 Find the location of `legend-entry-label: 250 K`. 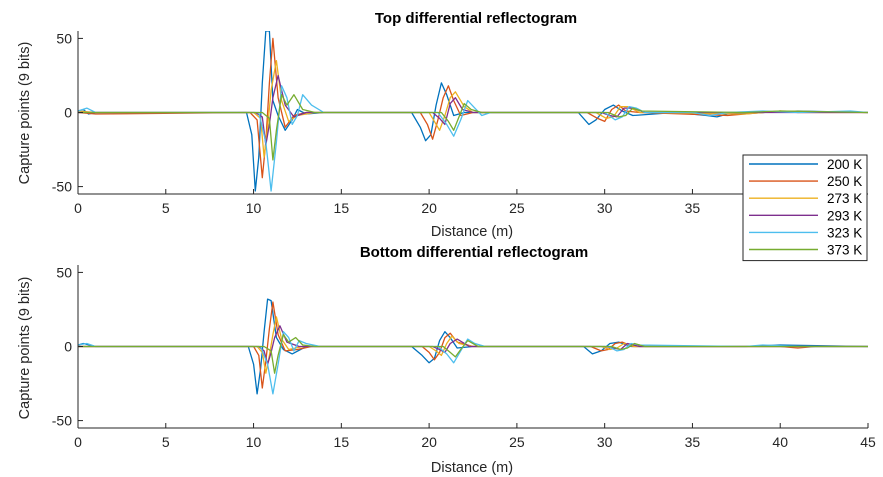

legend-entry-label: 250 K is located at coordinates (844, 181).